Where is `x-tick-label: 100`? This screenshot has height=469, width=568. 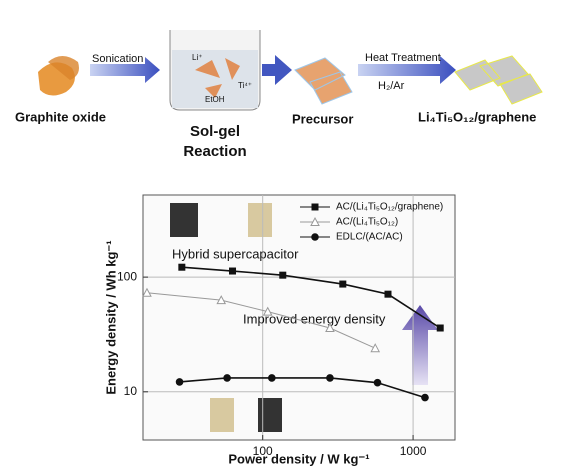
x-tick-label: 100 is located at coordinates (263, 451).